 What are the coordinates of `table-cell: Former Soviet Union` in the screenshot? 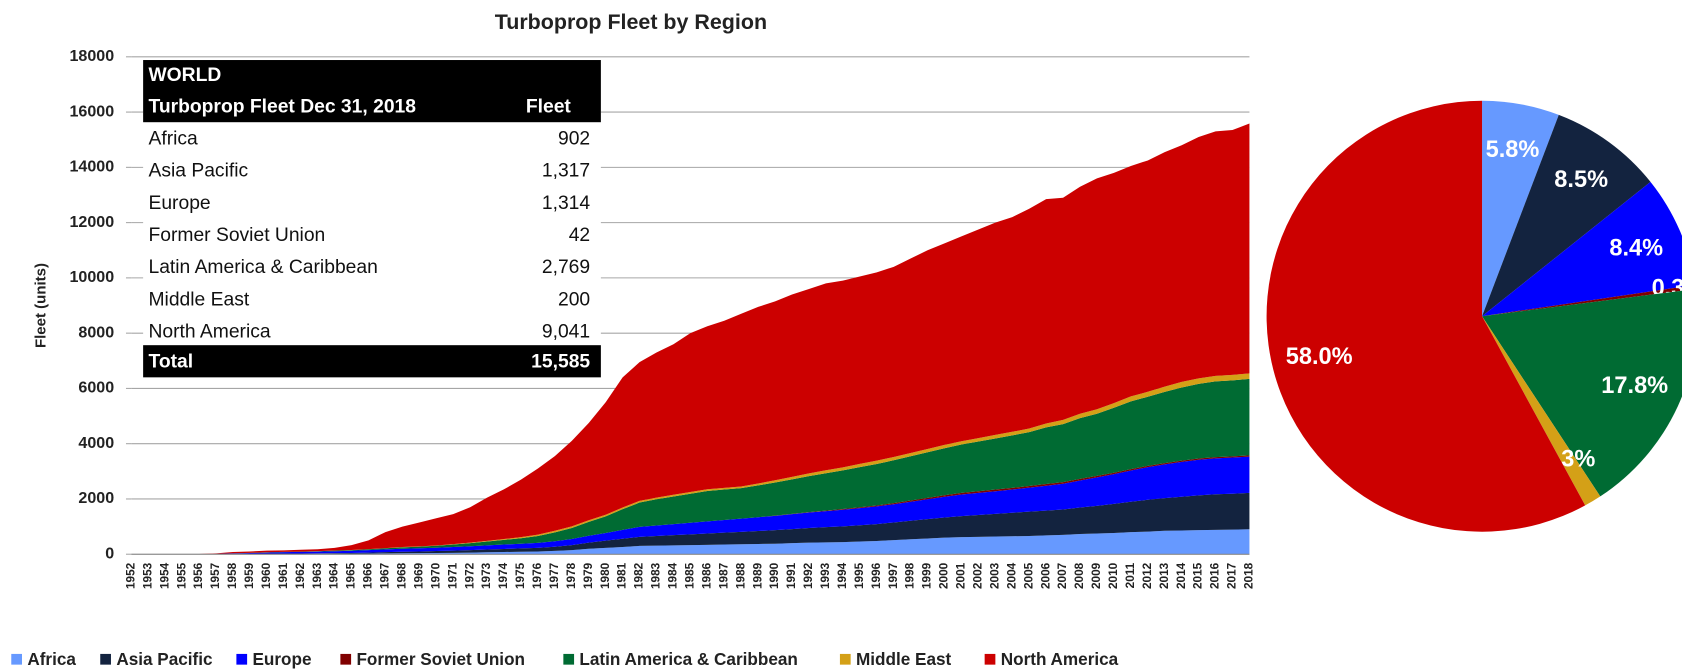 It's located at (236, 235).